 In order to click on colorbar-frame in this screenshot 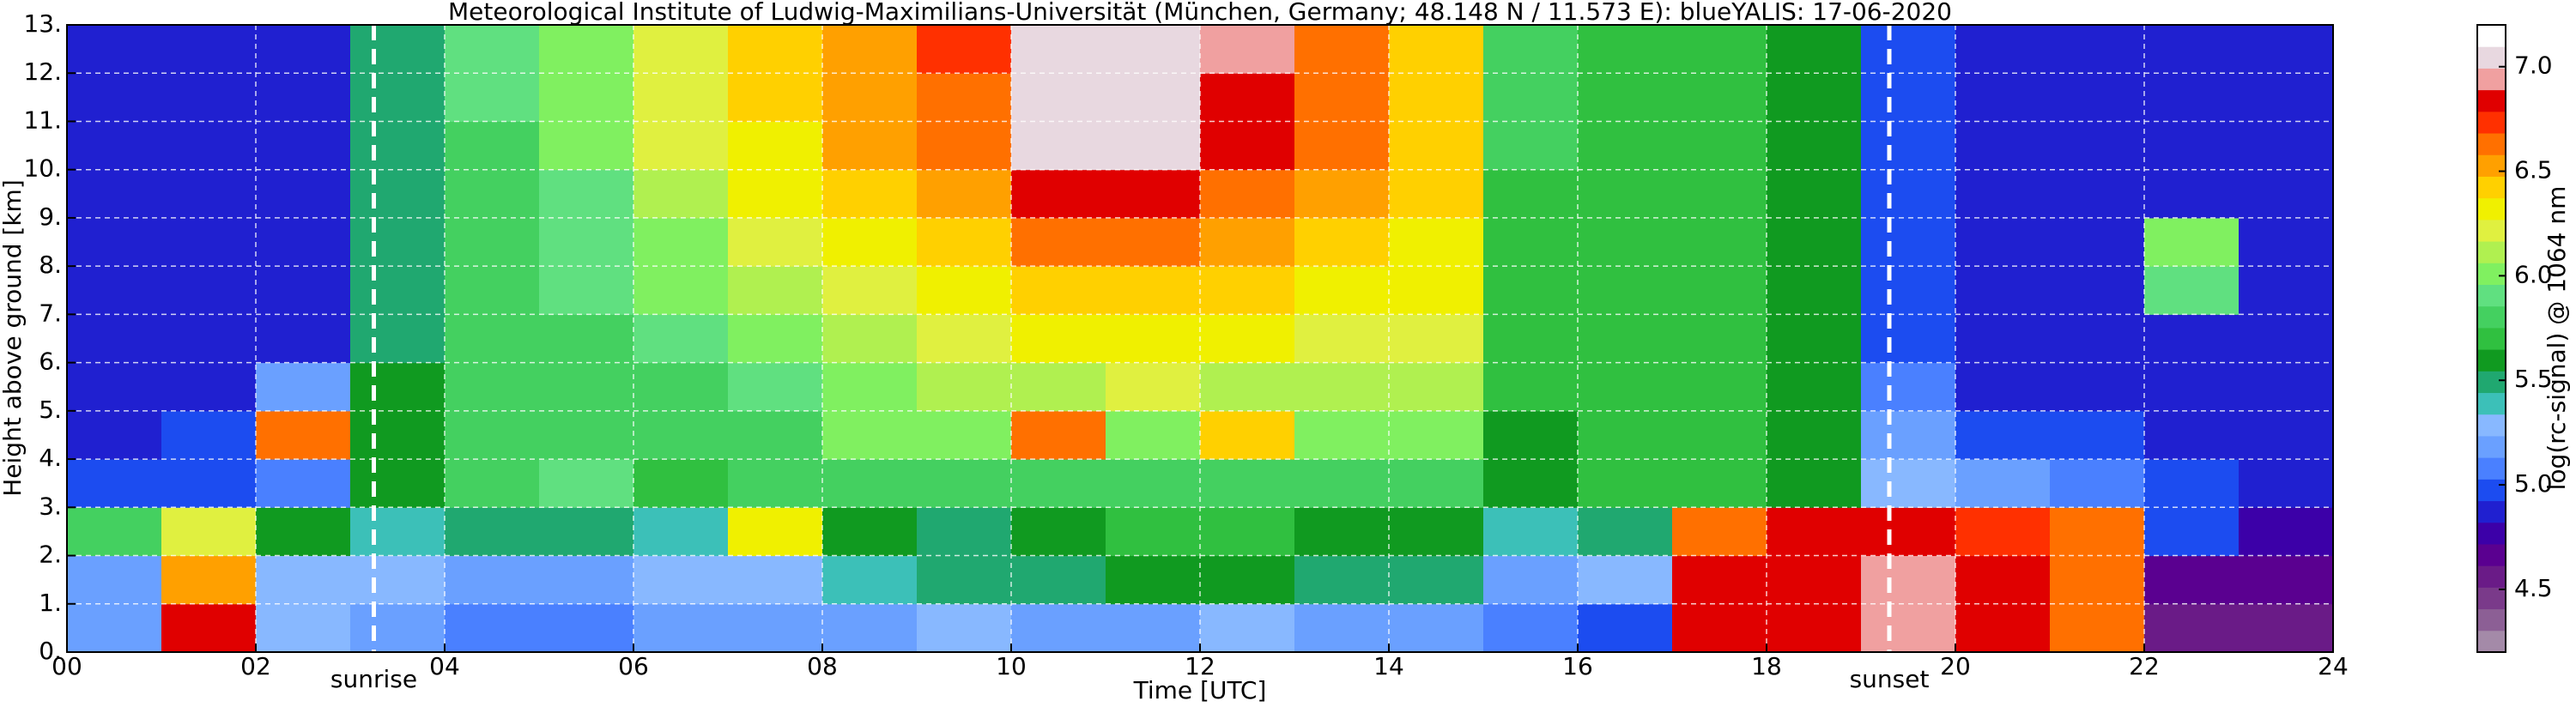, I will do `click(2491, 338)`.